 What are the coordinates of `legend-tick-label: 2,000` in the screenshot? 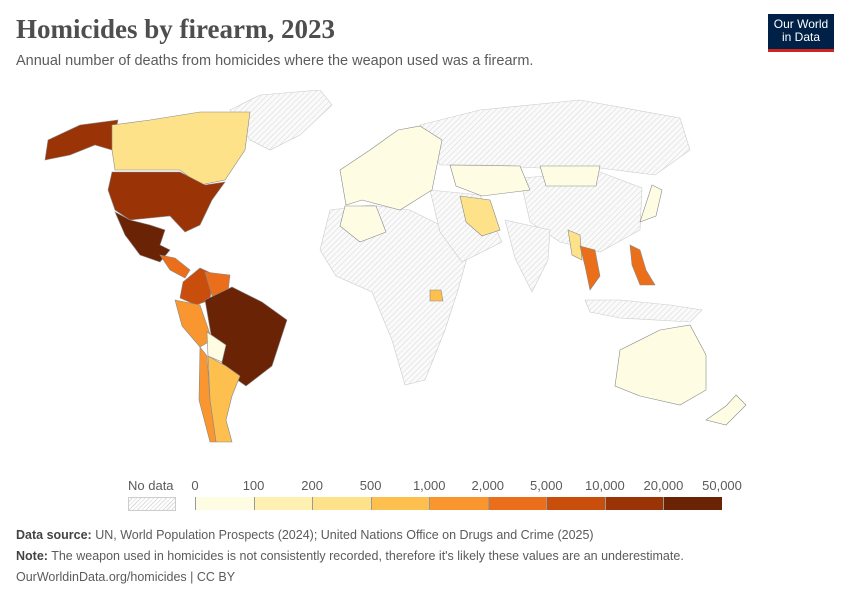 It's located at (488, 485).